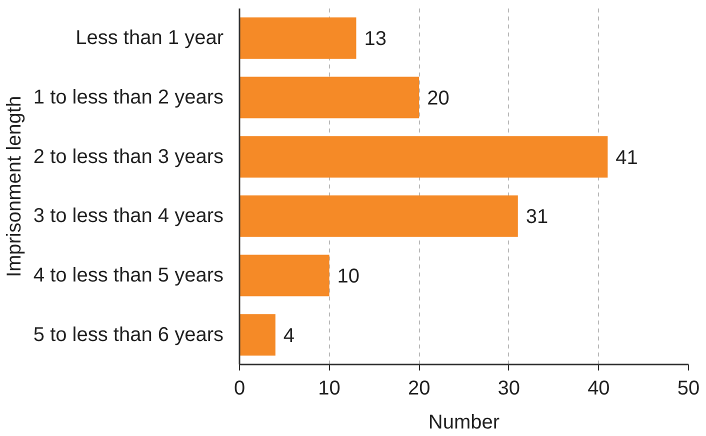 The width and height of the screenshot is (706, 436). Describe the element at coordinates (627, 157) in the screenshot. I see `data-label: 41` at that location.